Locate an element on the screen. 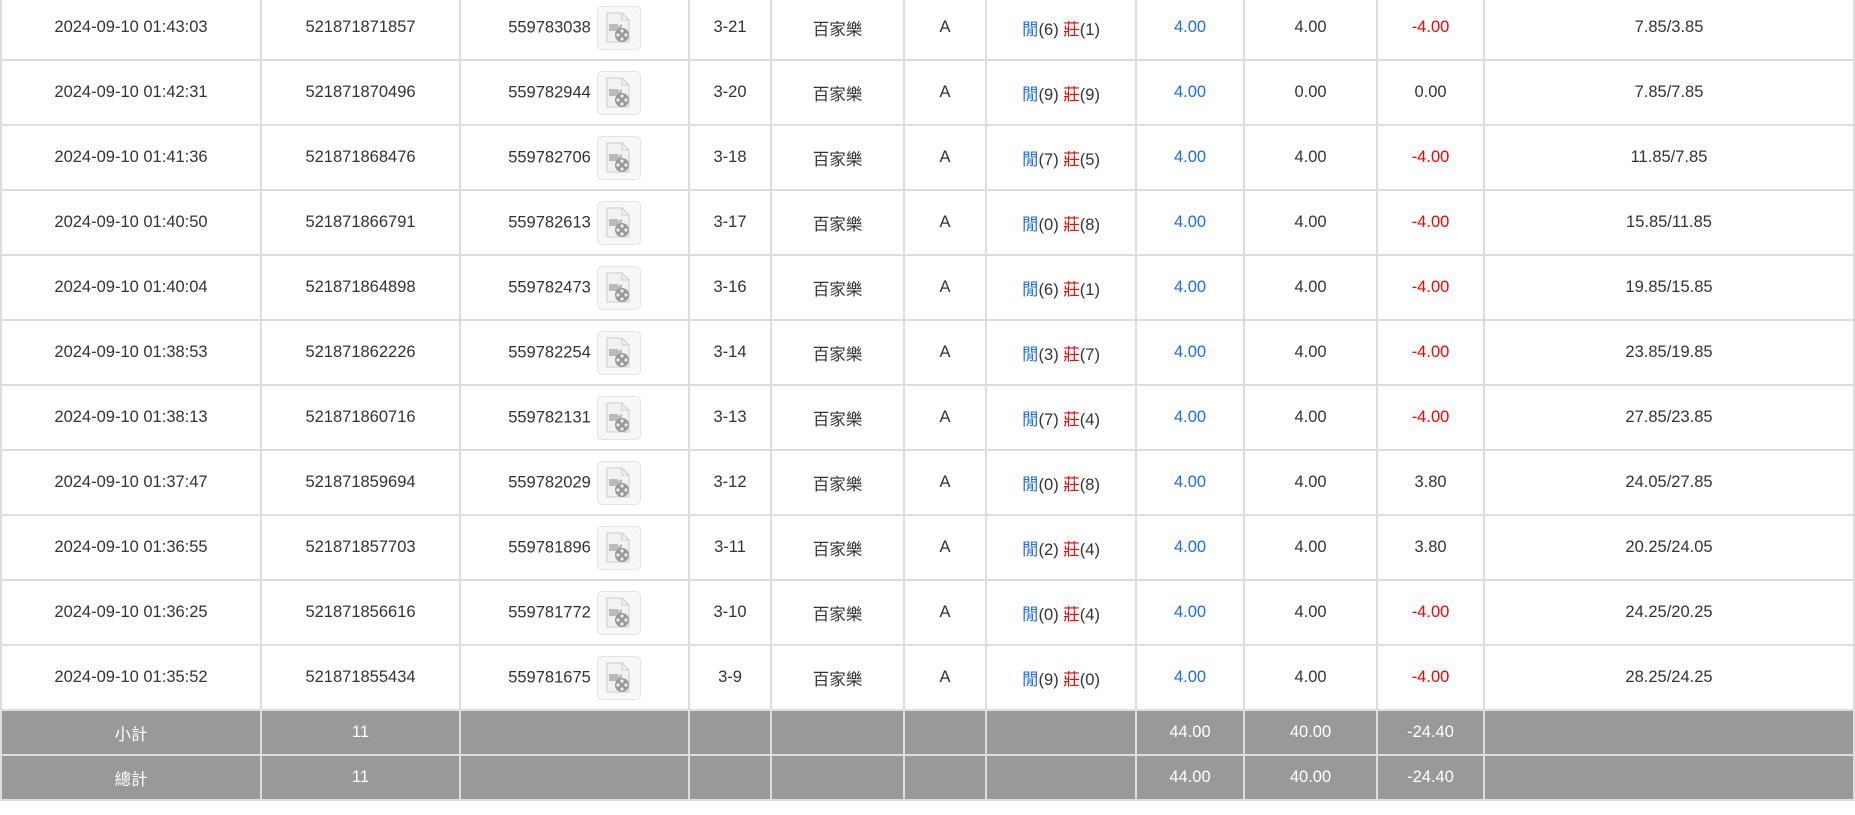 The width and height of the screenshot is (1855, 815). round-id-cell: 559782473 is located at coordinates (574, 287).